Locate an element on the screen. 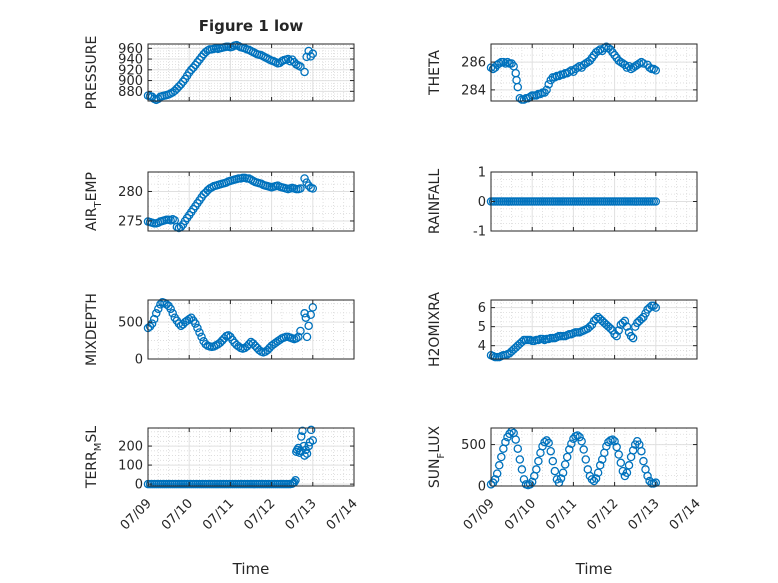 This screenshot has width=778, height=583. y-tick-label: 275 is located at coordinates (130, 221).